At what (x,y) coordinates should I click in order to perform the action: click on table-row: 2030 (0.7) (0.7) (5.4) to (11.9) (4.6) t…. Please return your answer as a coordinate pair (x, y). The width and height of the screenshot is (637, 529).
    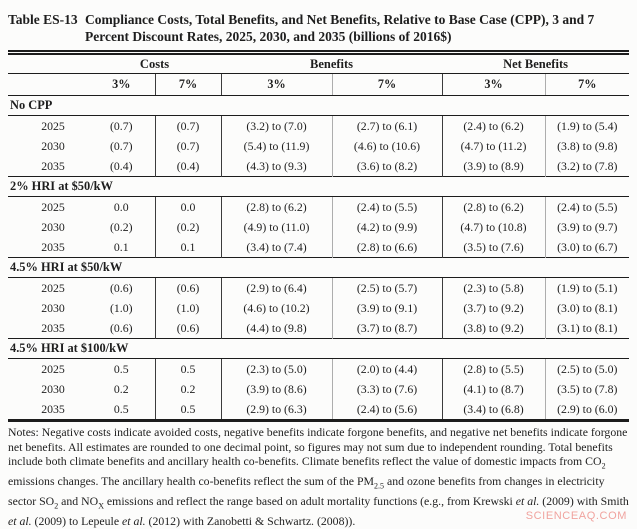
    Looking at the image, I should click on (318, 146).